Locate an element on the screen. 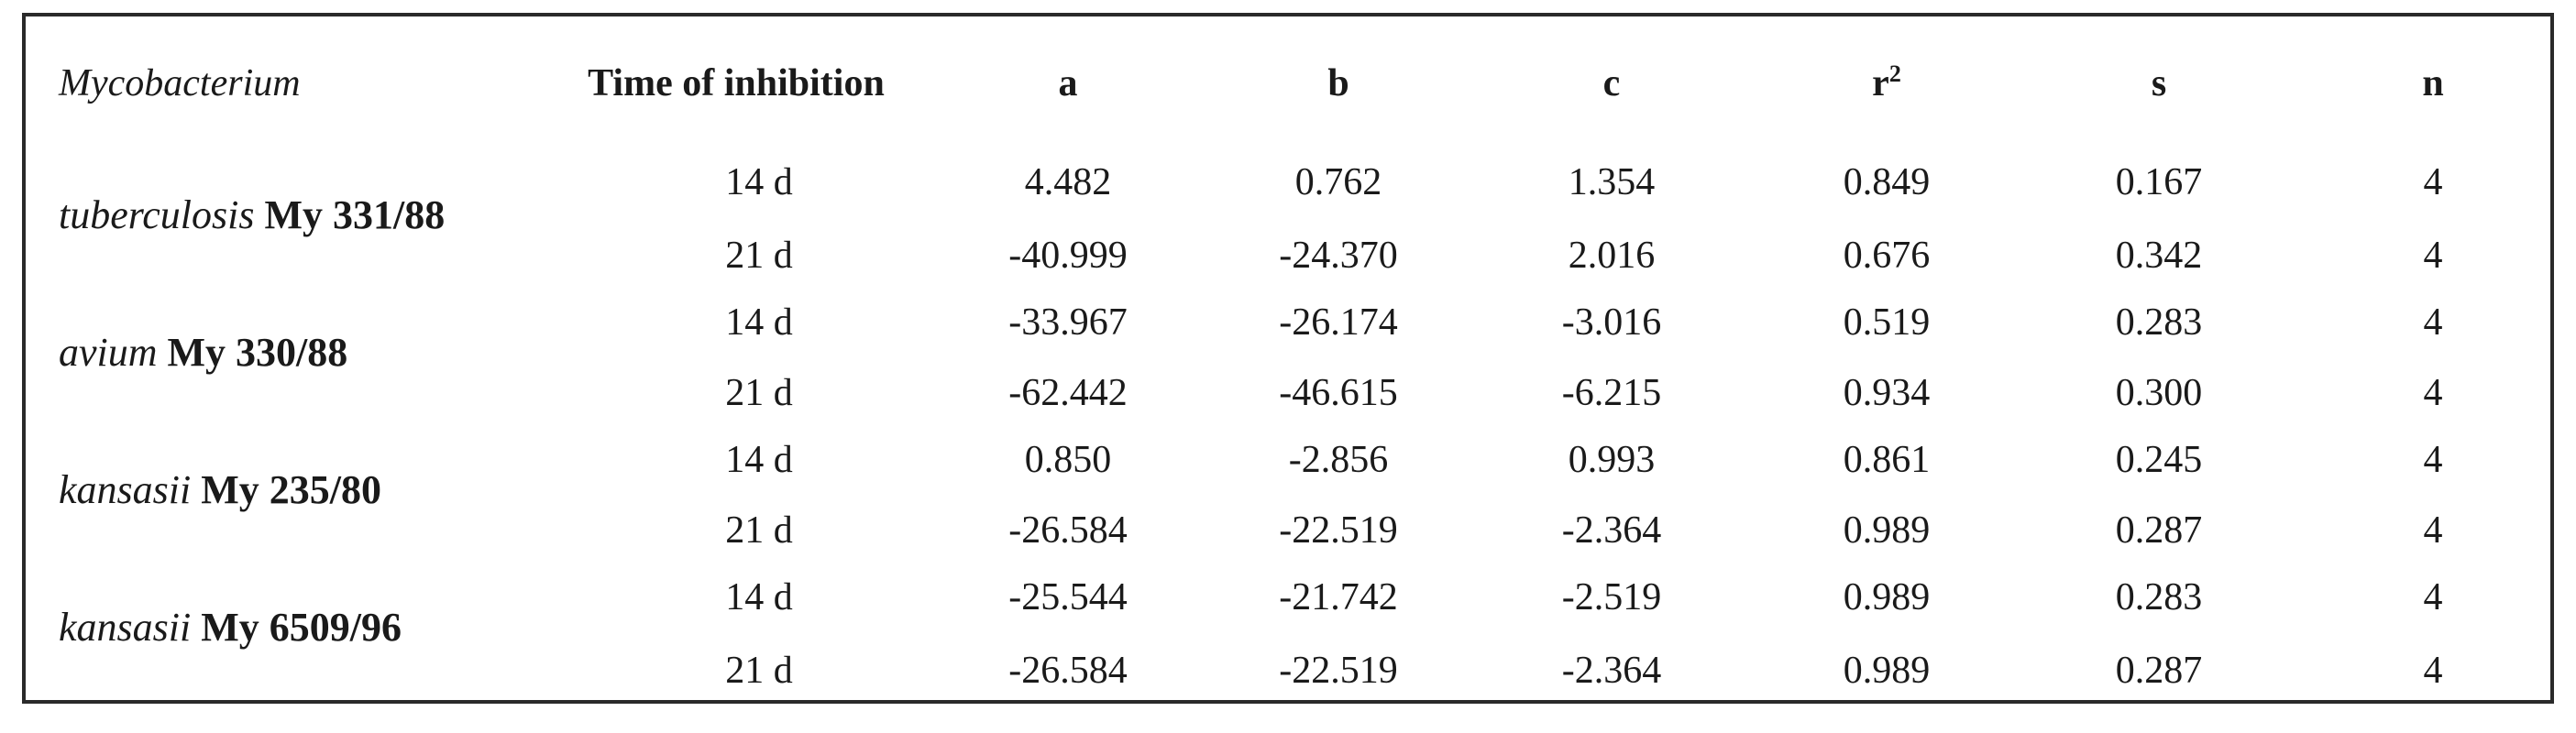  header-a: a is located at coordinates (1068, 83).